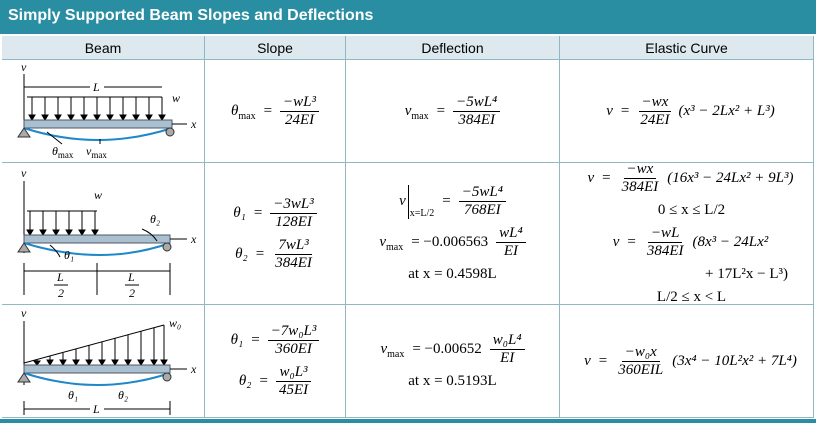 The height and width of the screenshot is (423, 816). Describe the element at coordinates (453, 48) in the screenshot. I see `column-header: Deflection` at that location.